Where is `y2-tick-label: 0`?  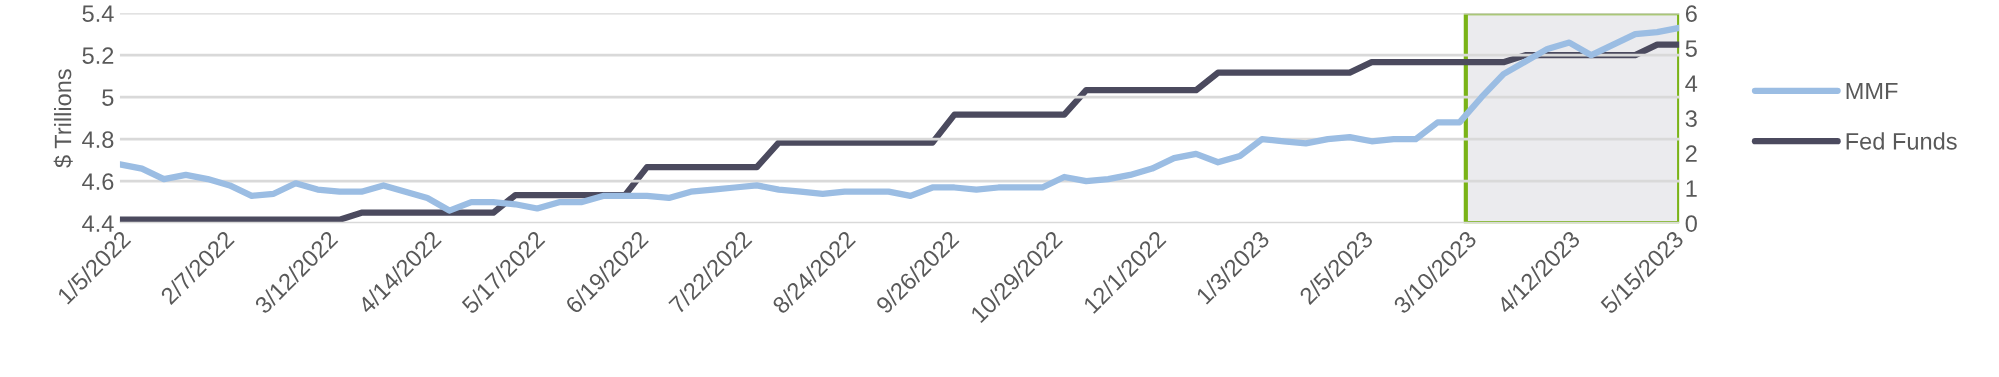 y2-tick-label: 0 is located at coordinates (1691, 223).